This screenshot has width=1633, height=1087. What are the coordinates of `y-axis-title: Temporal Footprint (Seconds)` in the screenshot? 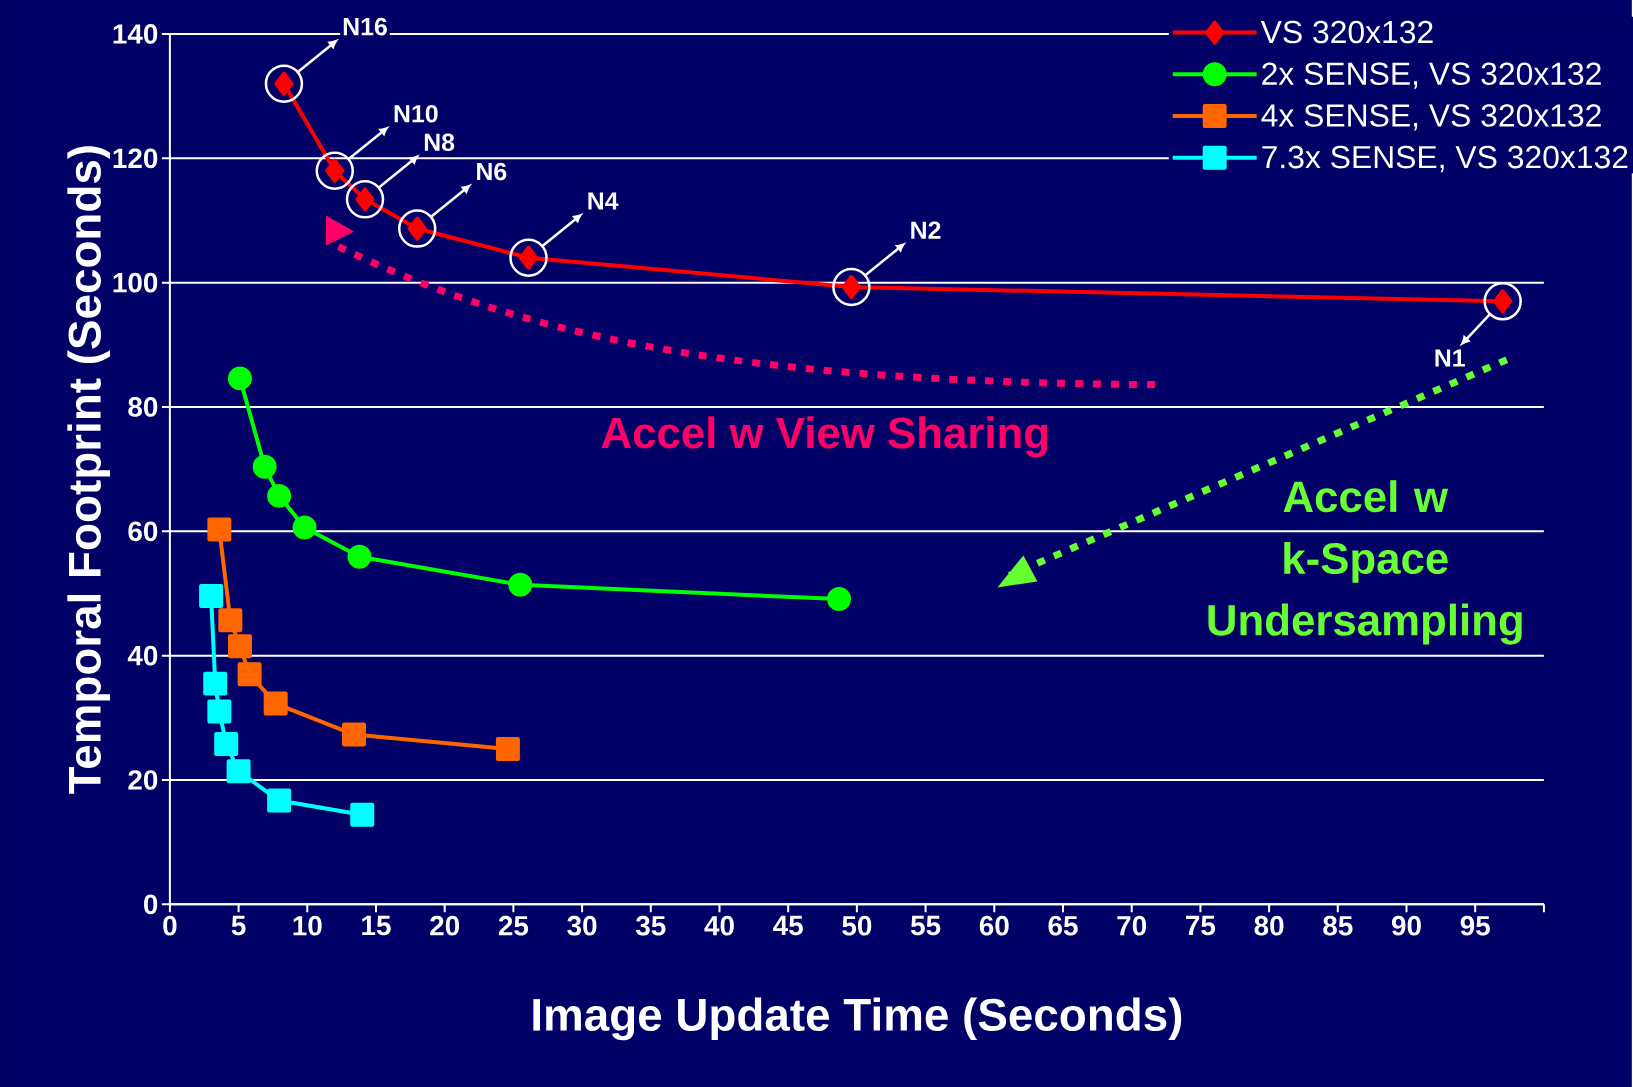 It's located at (89, 470).